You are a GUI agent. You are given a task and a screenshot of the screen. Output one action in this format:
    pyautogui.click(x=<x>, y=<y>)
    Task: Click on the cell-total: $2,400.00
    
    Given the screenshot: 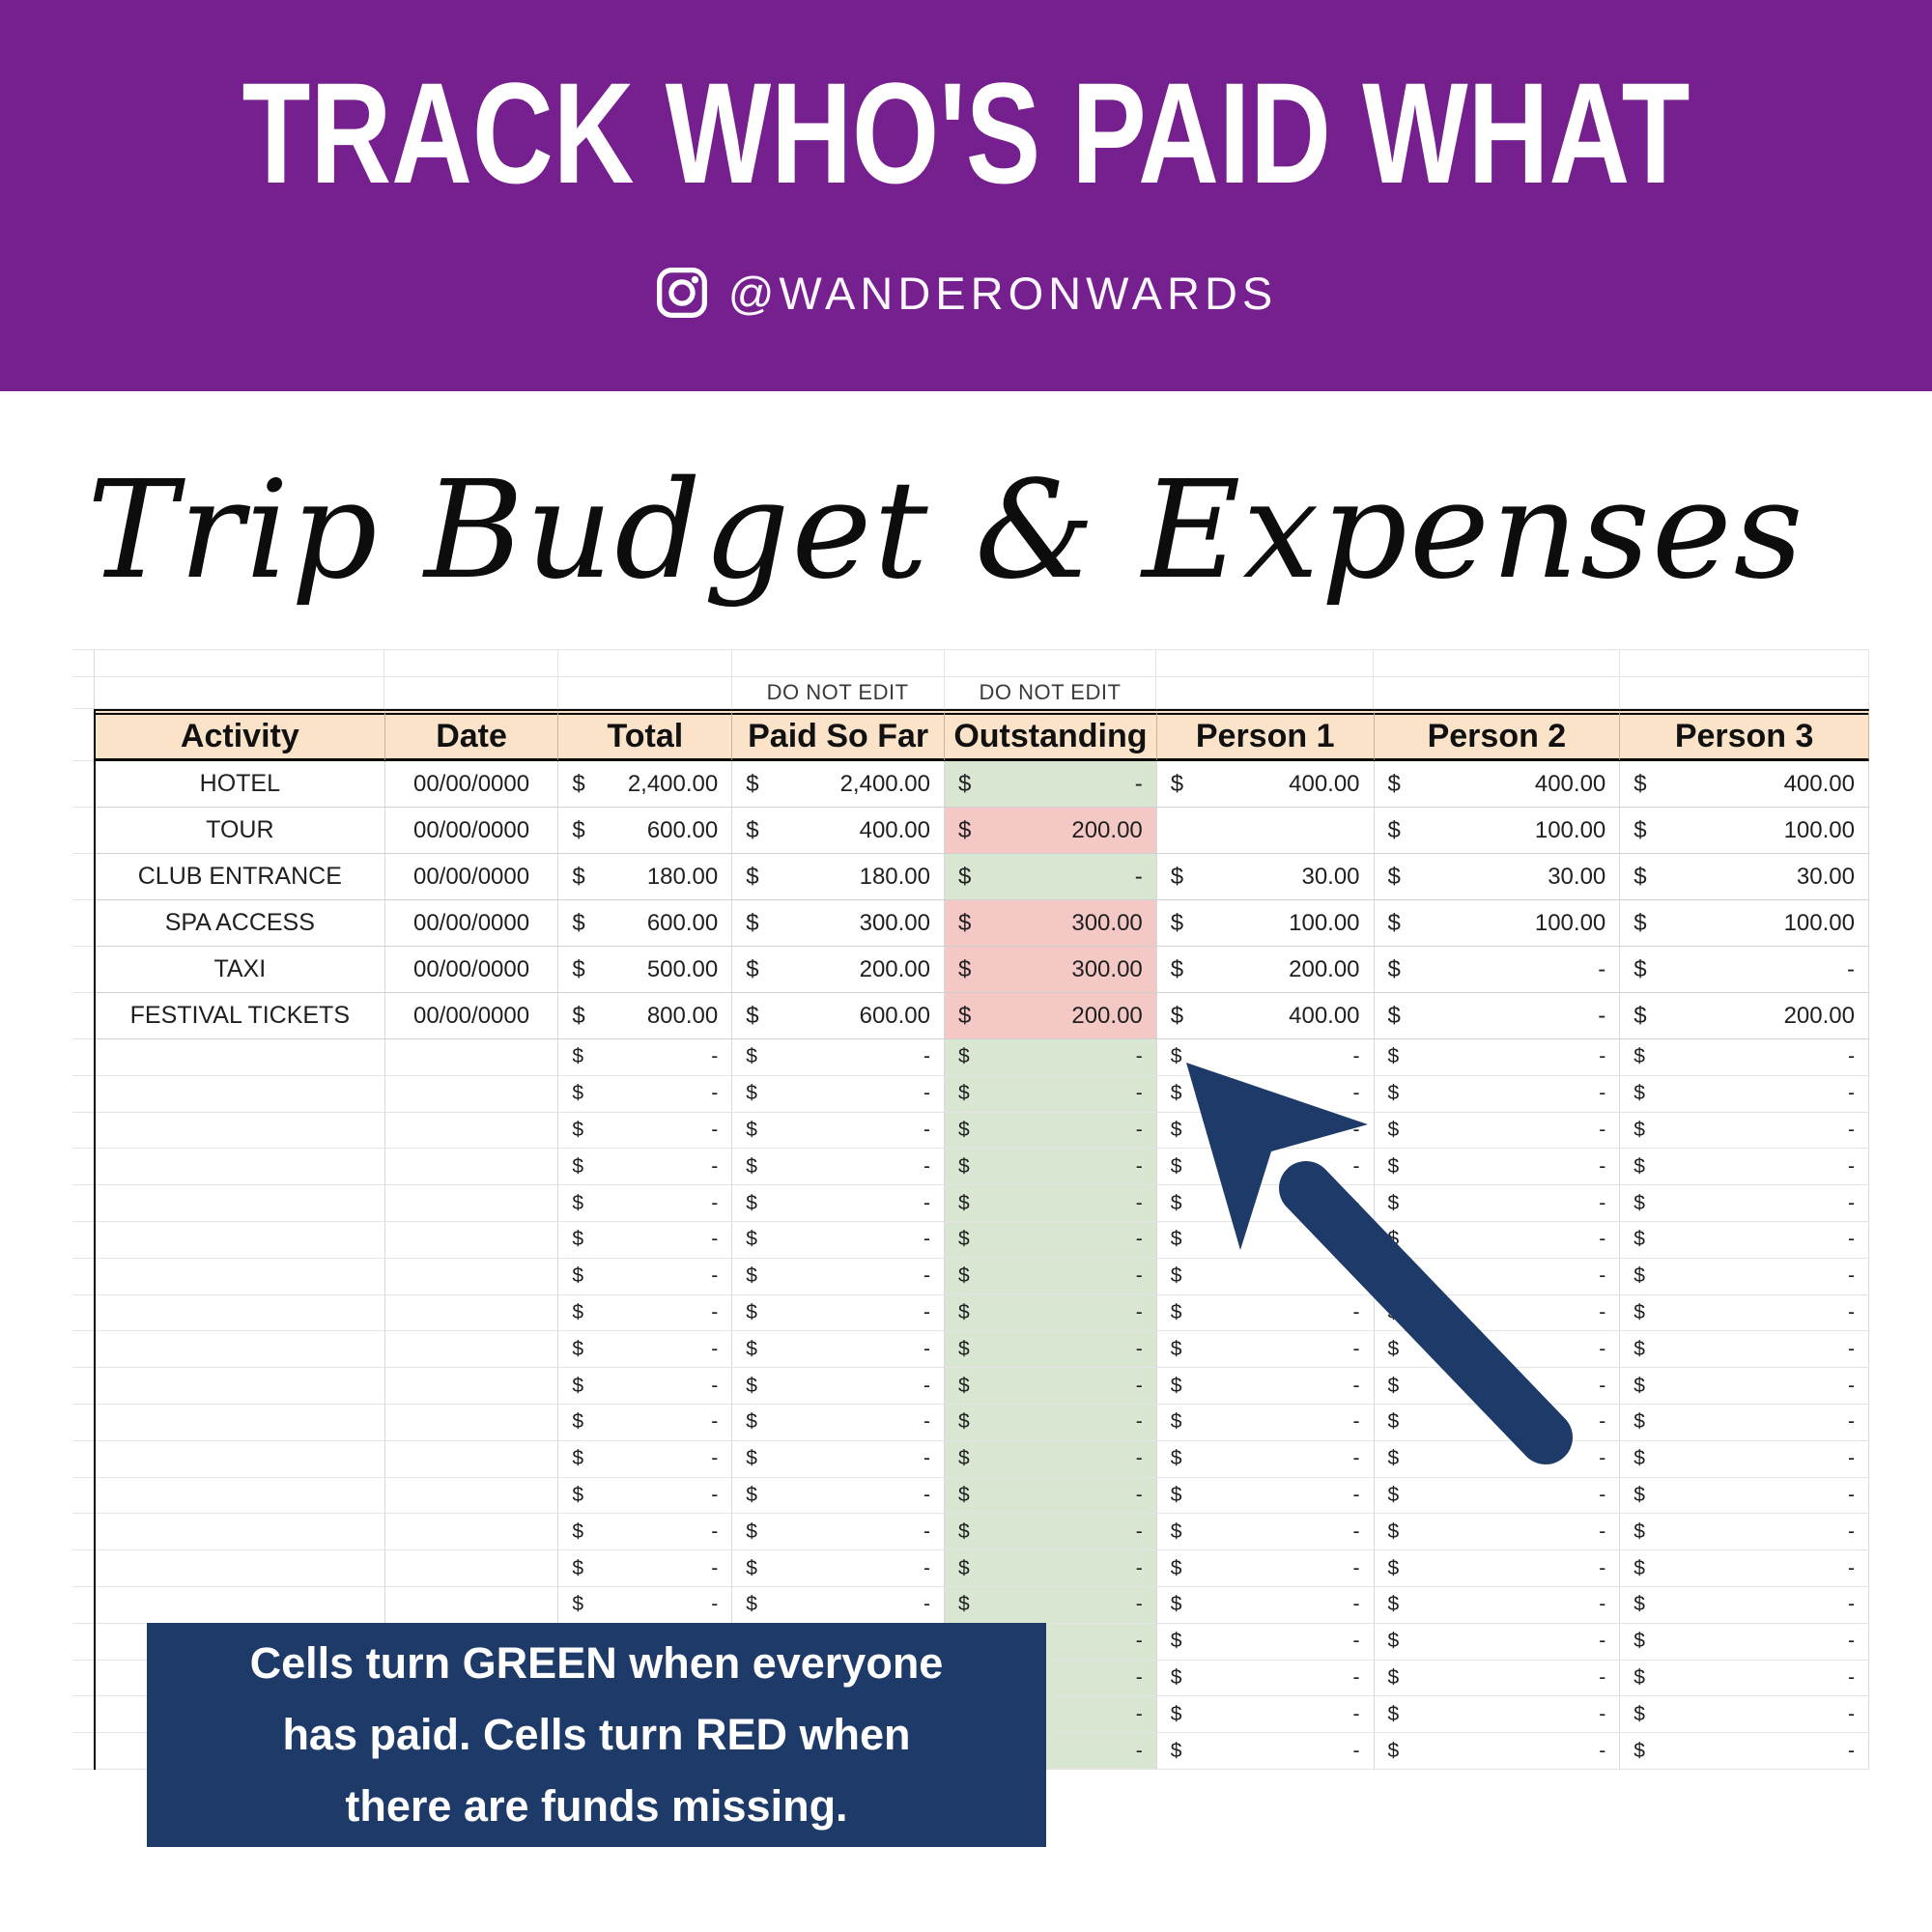 What is the action you would take?
    pyautogui.click(x=645, y=784)
    